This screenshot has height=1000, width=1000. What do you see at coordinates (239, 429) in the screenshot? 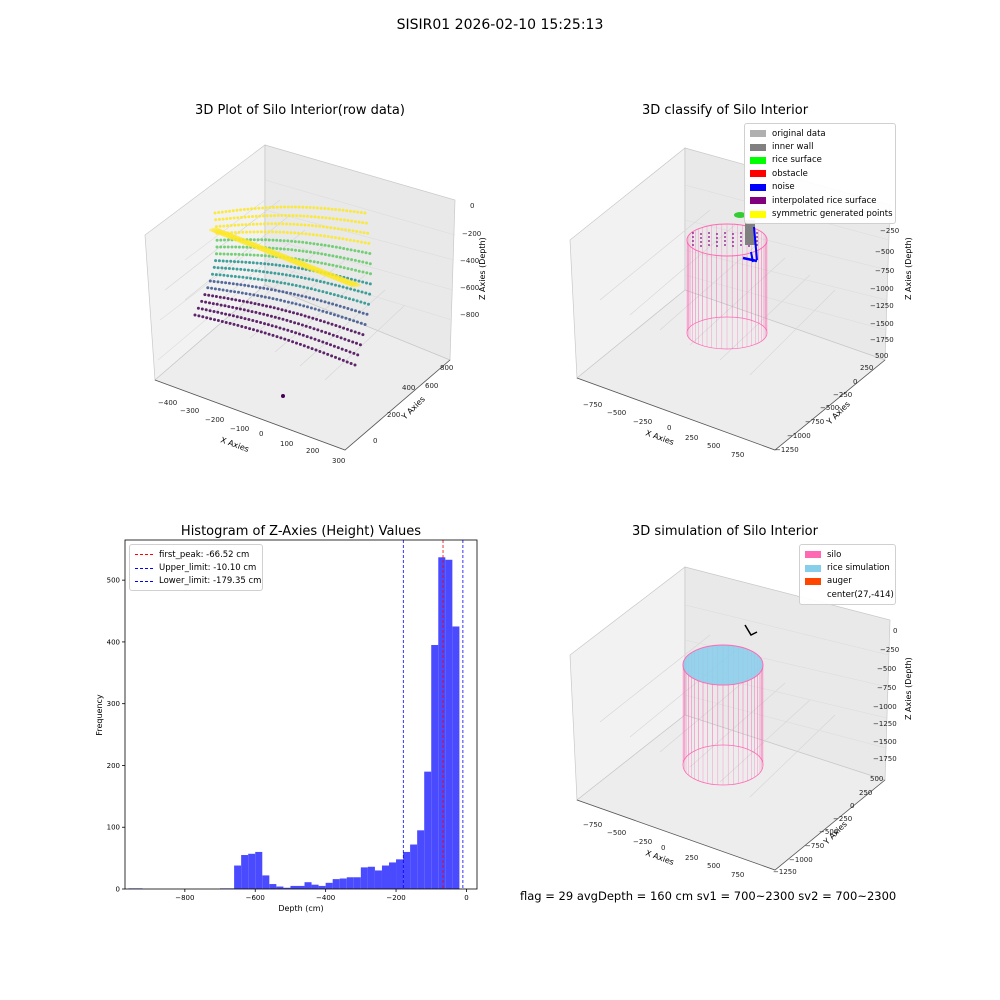
I see `panel1-xtick: −100` at bounding box center [239, 429].